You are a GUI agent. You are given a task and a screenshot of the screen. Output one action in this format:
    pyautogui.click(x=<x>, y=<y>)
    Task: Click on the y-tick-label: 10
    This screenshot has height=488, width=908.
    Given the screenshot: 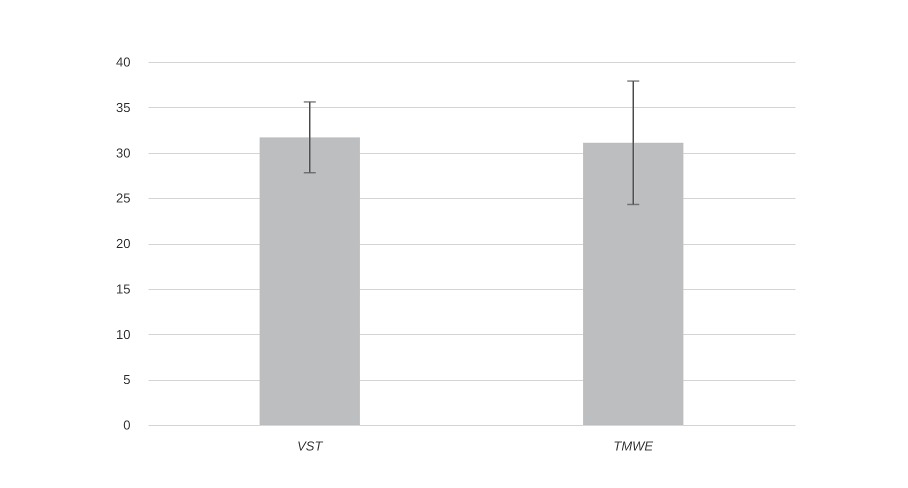 What is the action you would take?
    pyautogui.click(x=123, y=334)
    